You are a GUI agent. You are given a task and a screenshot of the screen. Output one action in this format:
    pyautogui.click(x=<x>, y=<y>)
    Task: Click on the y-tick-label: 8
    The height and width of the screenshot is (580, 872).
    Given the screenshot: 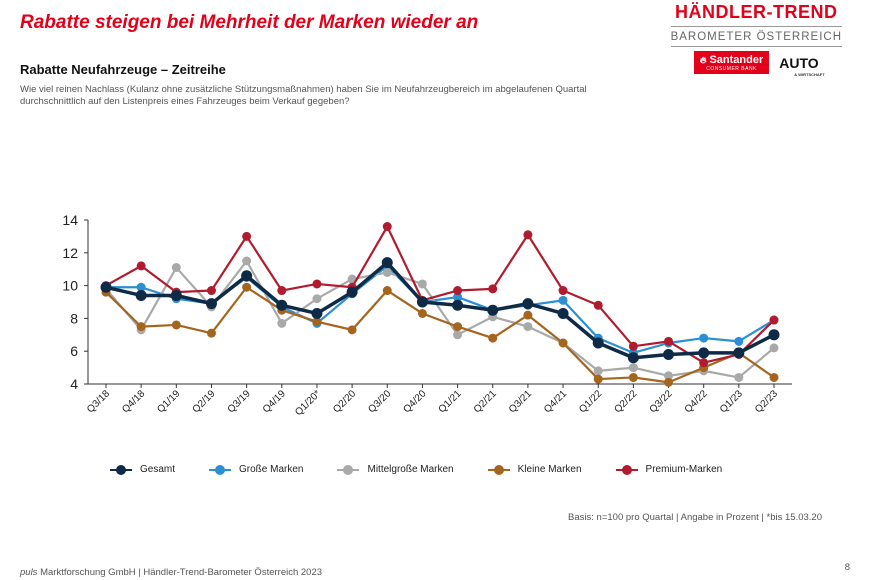 What is the action you would take?
    pyautogui.click(x=74, y=318)
    